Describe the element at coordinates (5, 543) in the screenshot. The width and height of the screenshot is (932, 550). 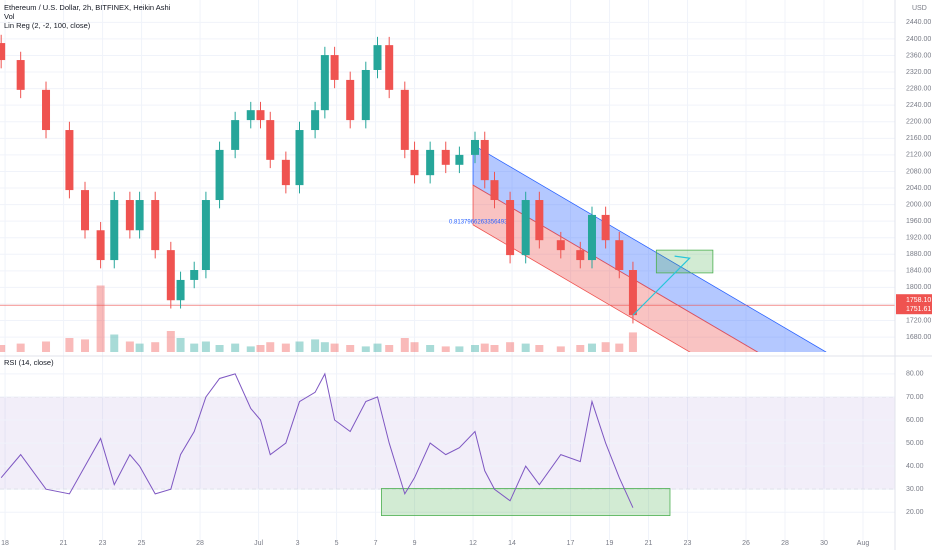
I see `x-tick-label: 18` at that location.